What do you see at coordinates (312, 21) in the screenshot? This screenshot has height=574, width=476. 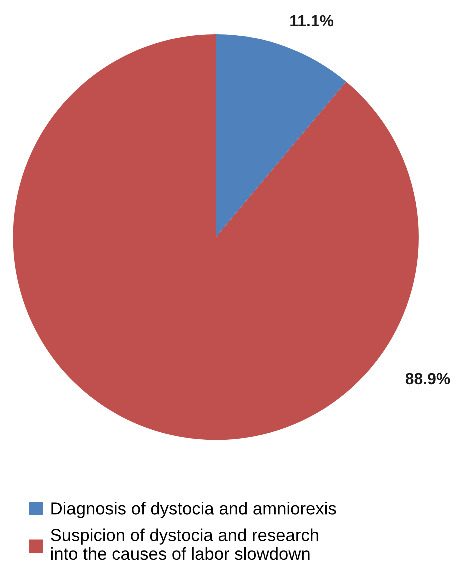 I see `data-label: 11.1%` at bounding box center [312, 21].